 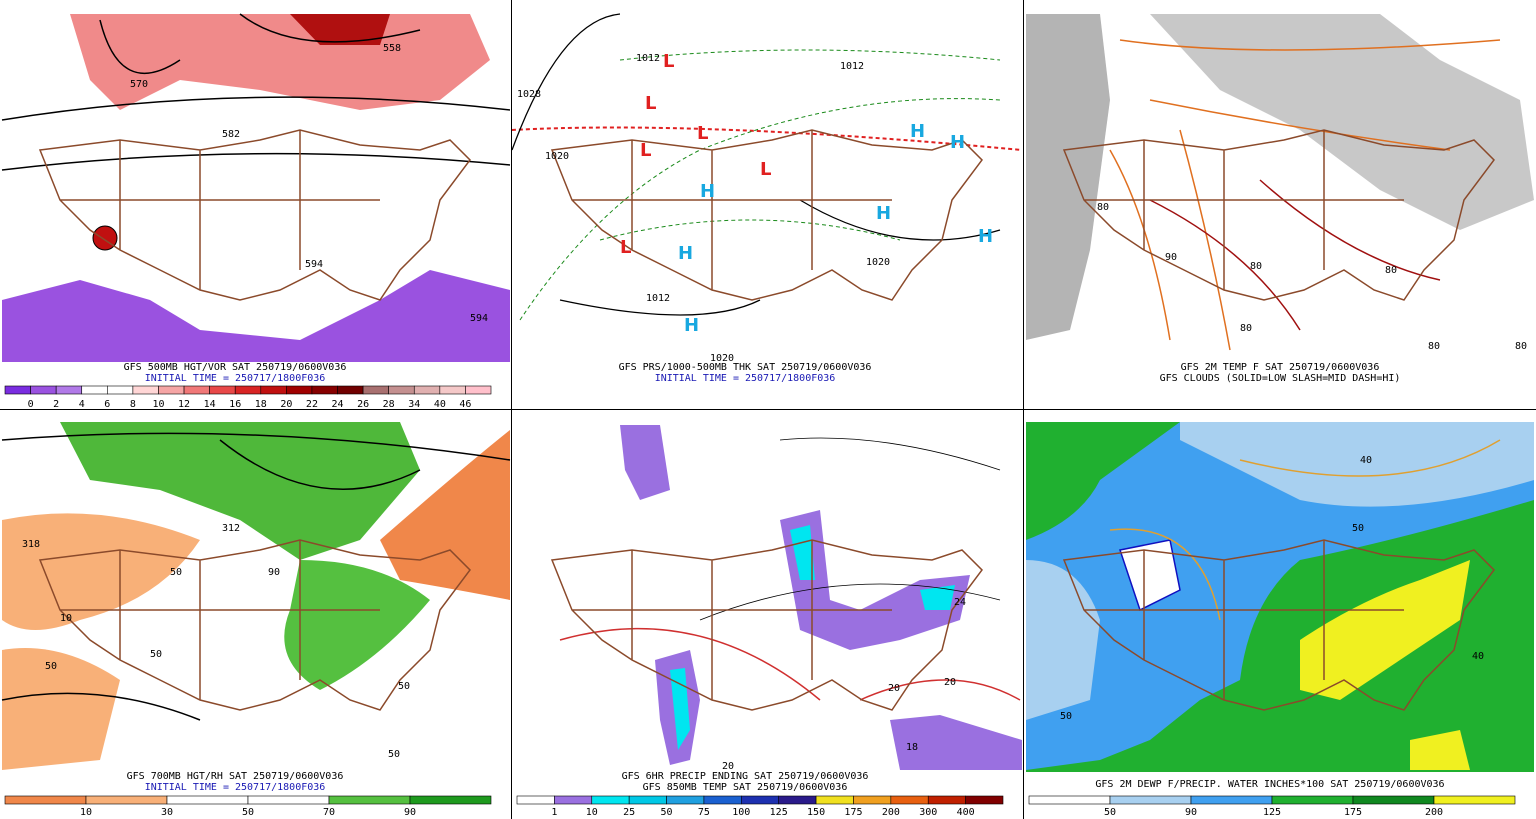 What do you see at coordinates (629, 812) in the screenshot?
I see `colorbar-label: 25` at bounding box center [629, 812].